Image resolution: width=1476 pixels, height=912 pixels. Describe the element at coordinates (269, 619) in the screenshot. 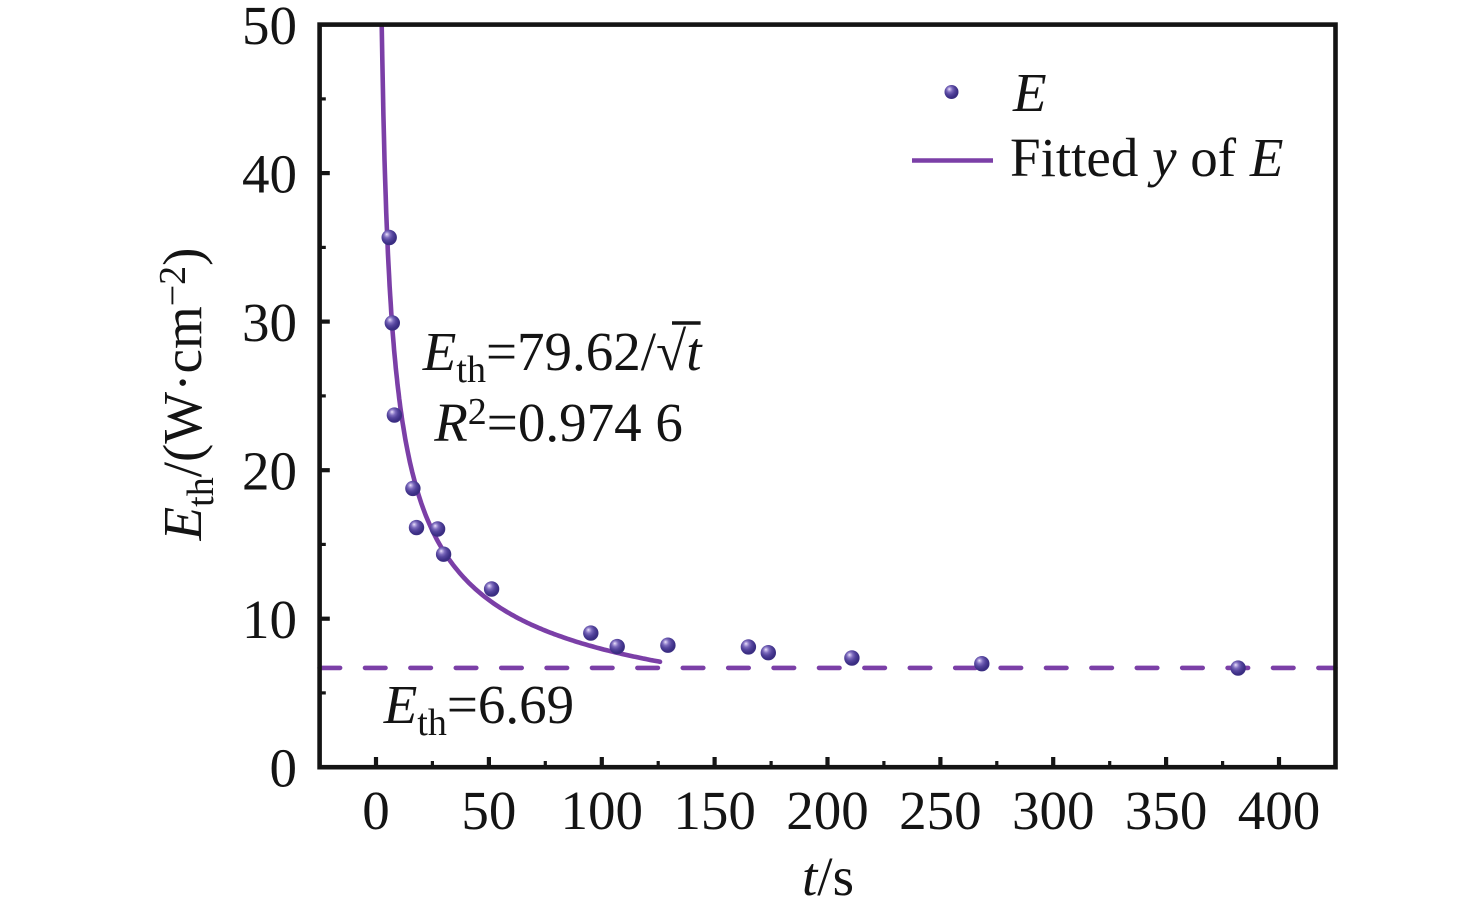

I see `svg-text: 10` at that location.